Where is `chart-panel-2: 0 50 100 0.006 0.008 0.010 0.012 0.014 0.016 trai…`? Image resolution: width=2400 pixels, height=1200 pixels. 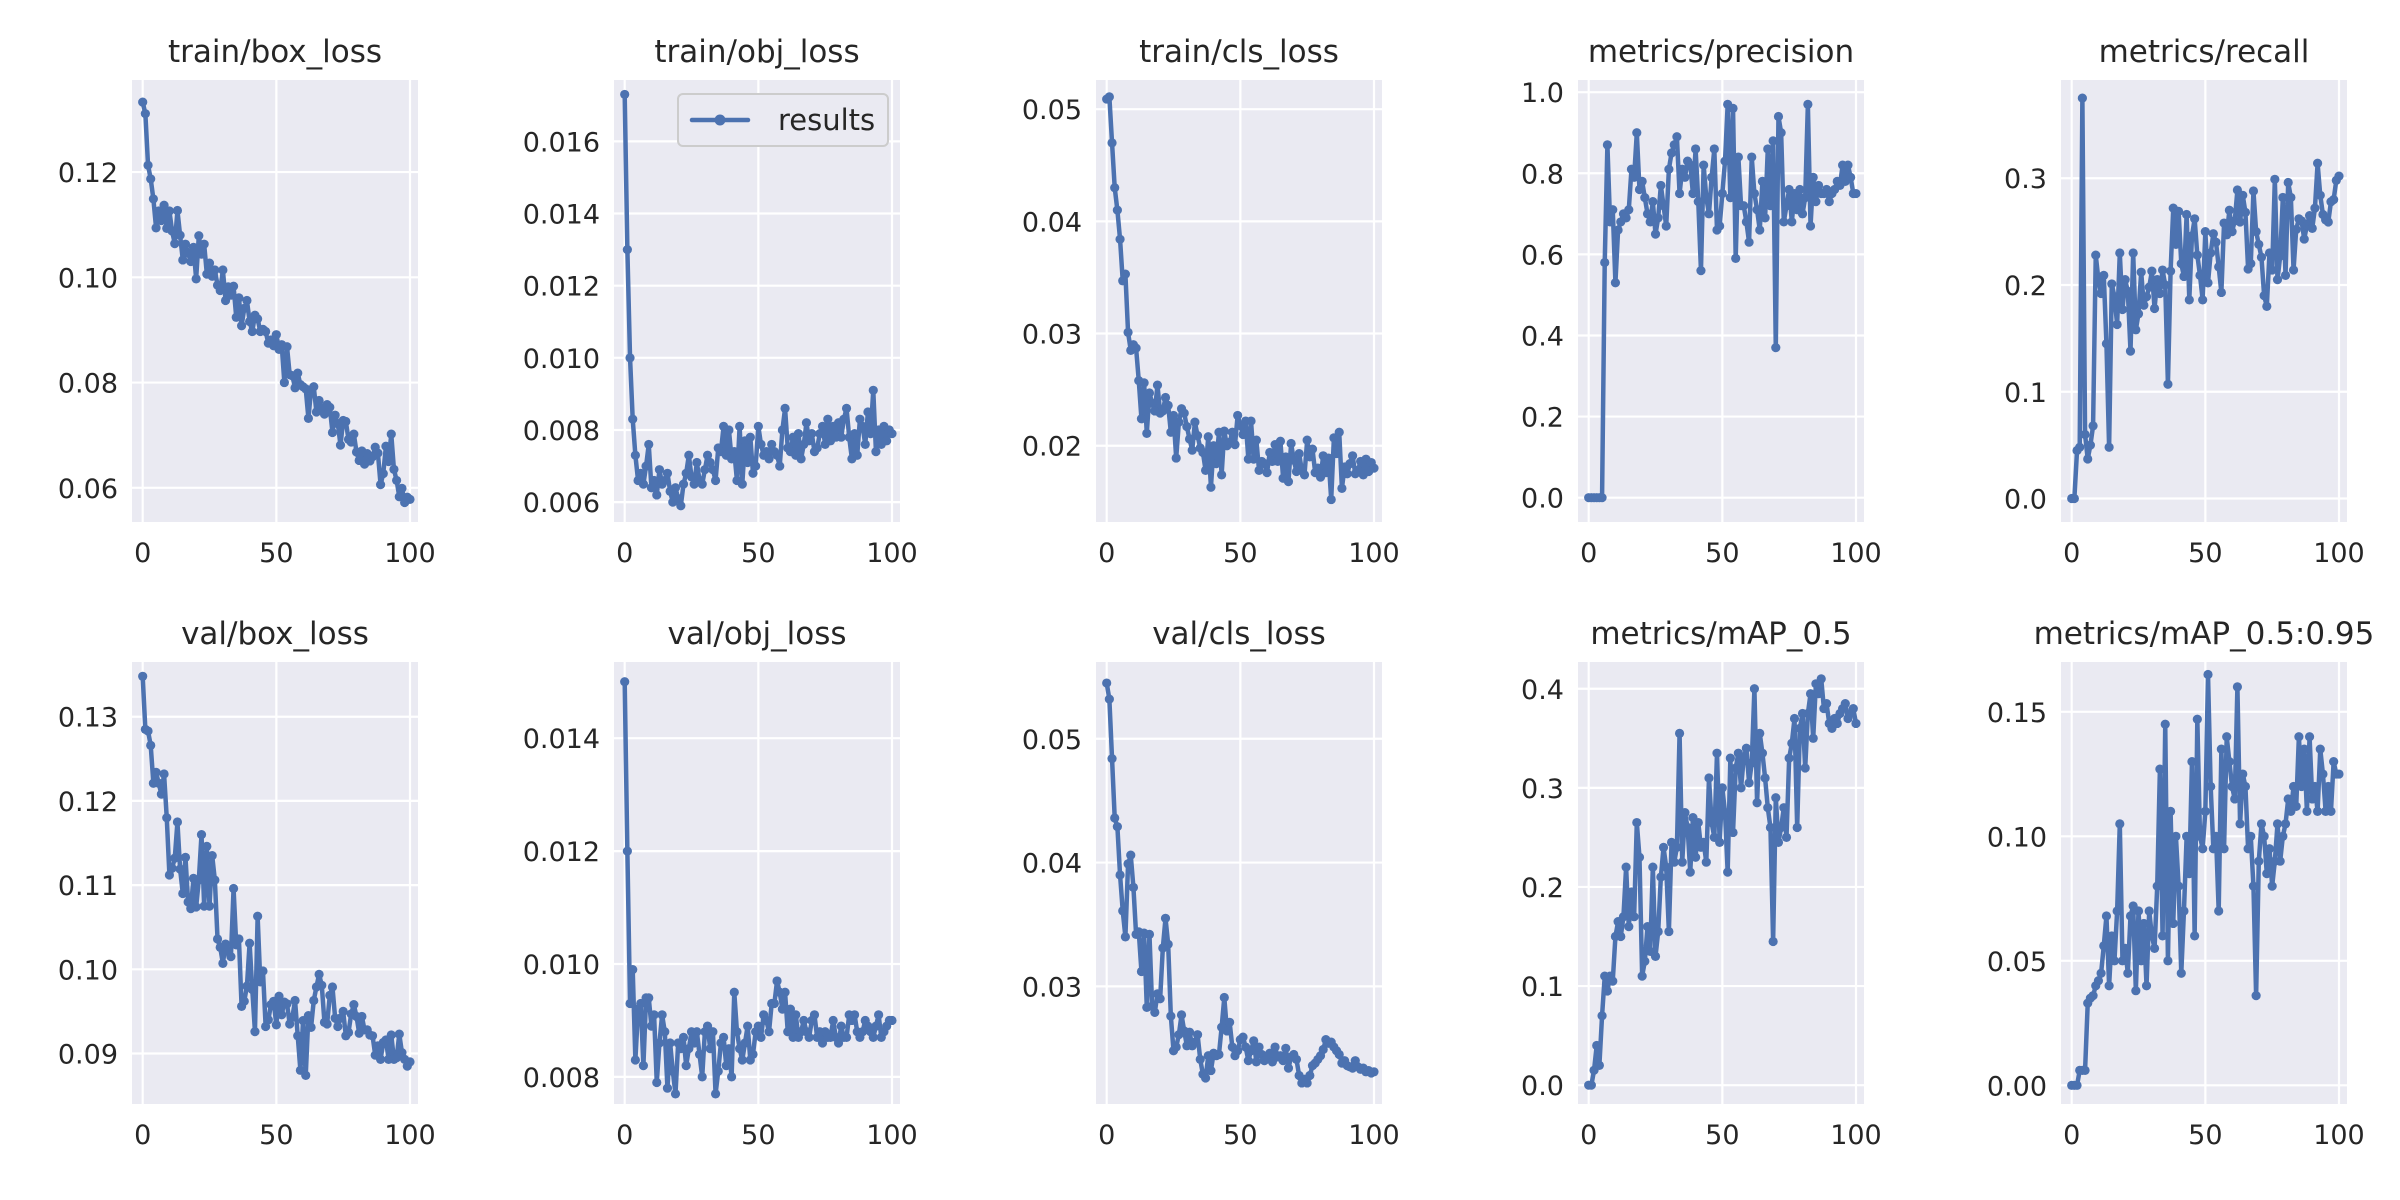 chart-panel-2: 0 50 100 0.006 0.008 0.010 0.012 0.014 0.016 trai… is located at coordinates (720, 301).